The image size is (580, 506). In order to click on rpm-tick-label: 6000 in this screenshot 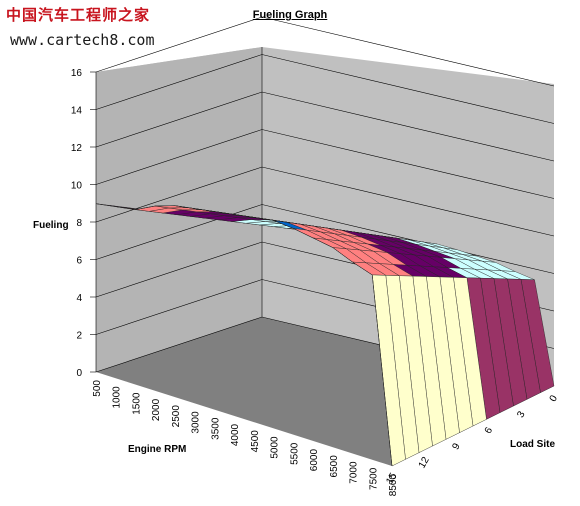, I will do `click(314, 459)`.